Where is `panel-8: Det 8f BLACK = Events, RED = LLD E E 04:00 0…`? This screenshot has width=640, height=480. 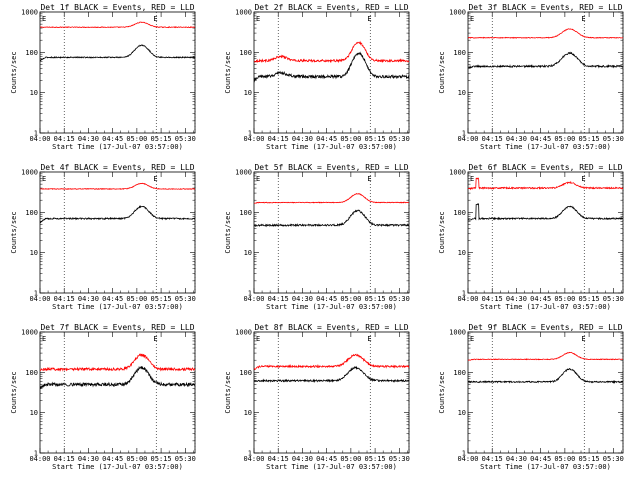 panel-8: Det 8f BLACK = Events, RED = LLD E E 04:00 0… is located at coordinates (317, 397).